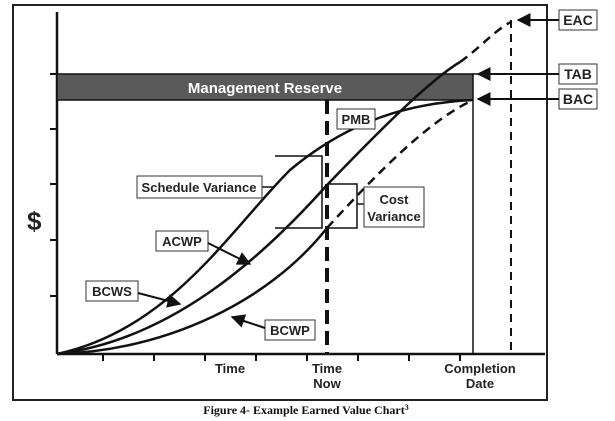  What do you see at coordinates (394, 216) in the screenshot?
I see `cost-variance-label-line2: Variance` at bounding box center [394, 216].